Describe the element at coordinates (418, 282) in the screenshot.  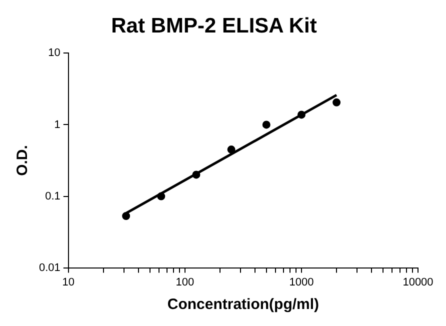
I see `x-tick-label: 10000` at that location.